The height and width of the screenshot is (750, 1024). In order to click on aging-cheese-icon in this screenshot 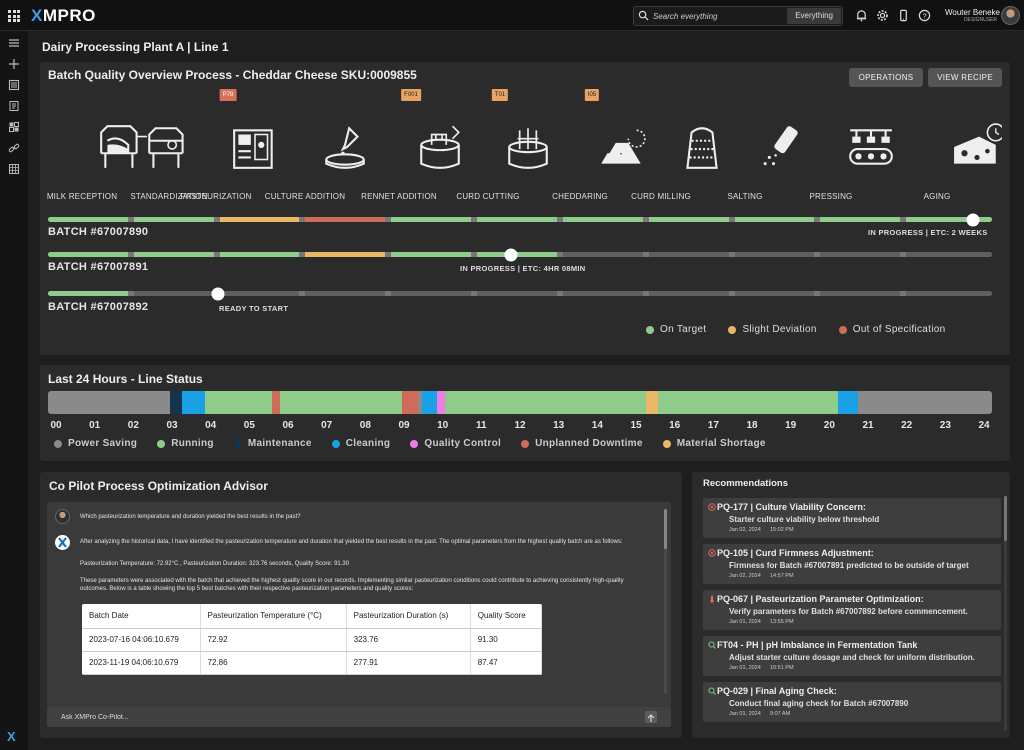, I will do `click(978, 143)`.